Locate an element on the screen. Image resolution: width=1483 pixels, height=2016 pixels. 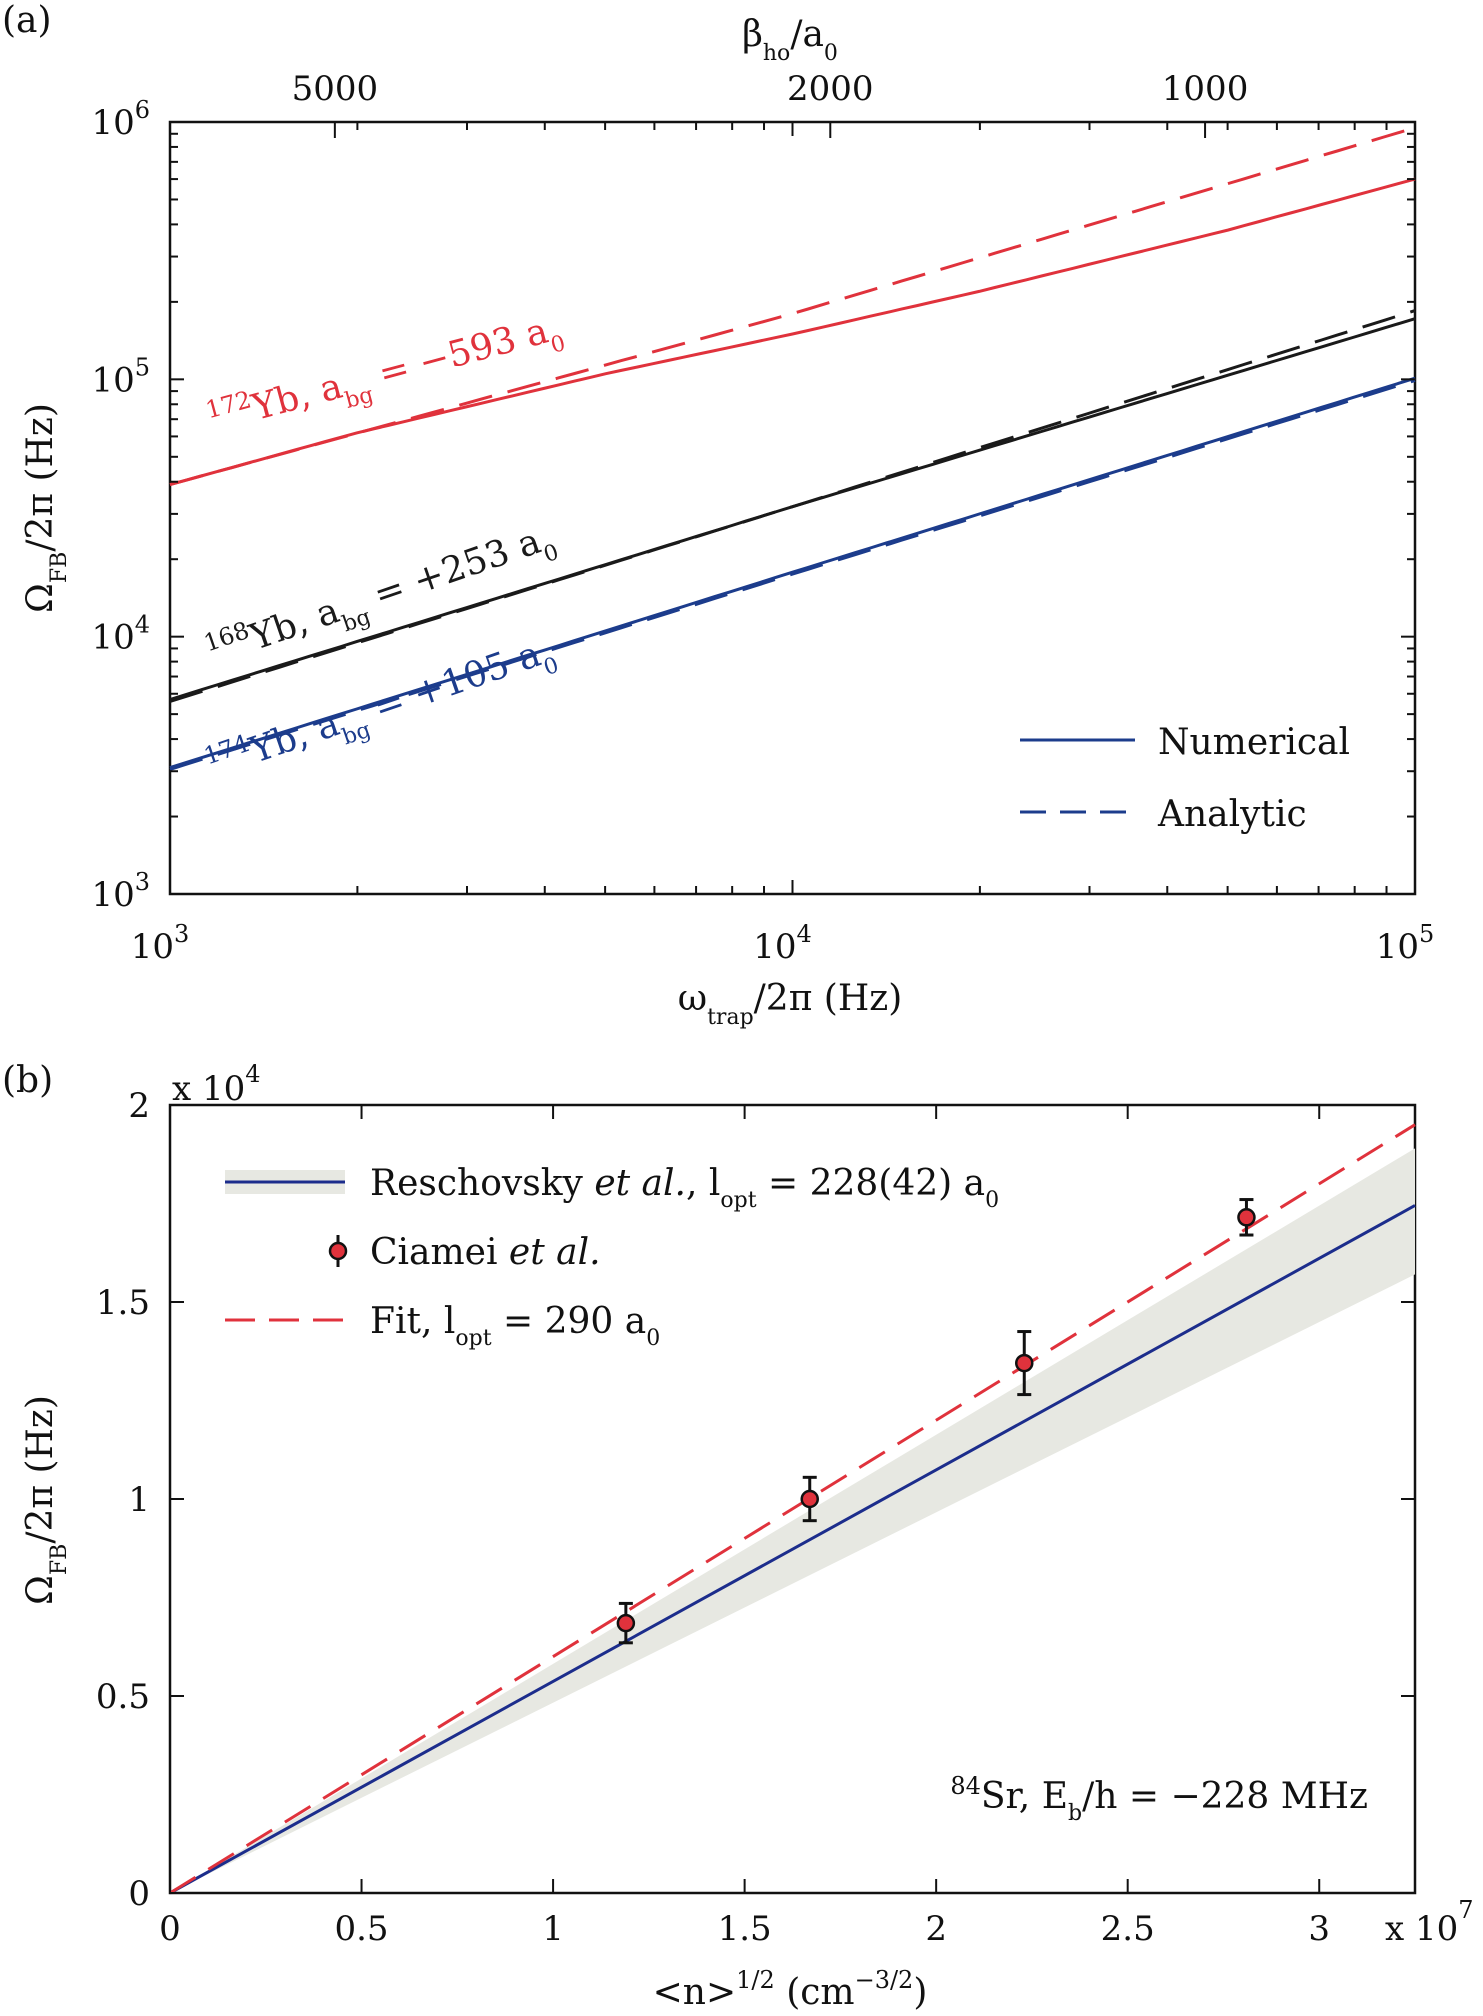
panel-b-ylabel: ΩFB/2π (Hz) is located at coordinates (46, 1500).